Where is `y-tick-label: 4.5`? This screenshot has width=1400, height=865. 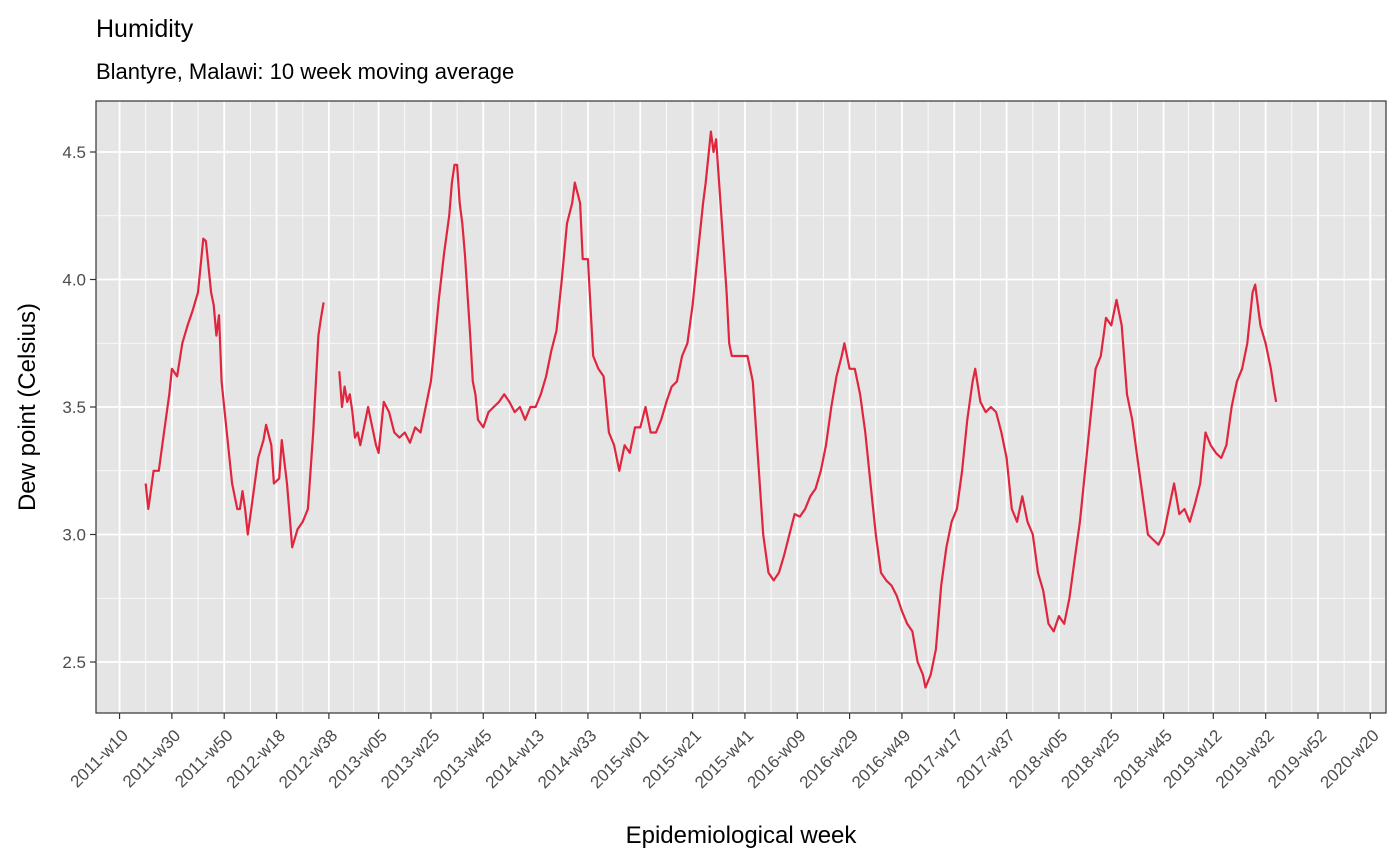
y-tick-label: 4.5 is located at coordinates (74, 152).